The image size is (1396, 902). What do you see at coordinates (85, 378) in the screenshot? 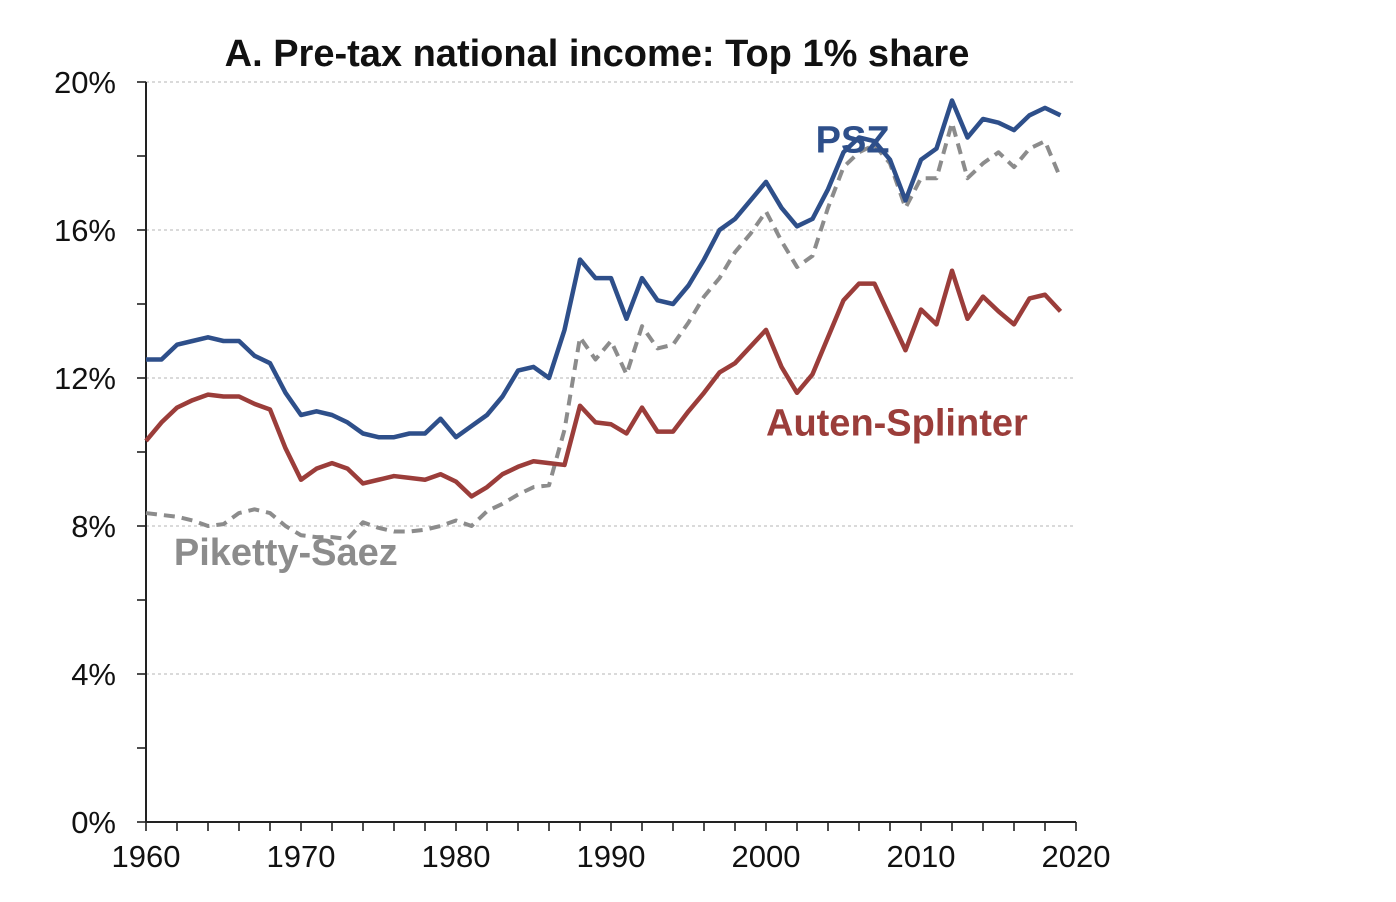
I see `y-tick-label: 12%` at bounding box center [85, 378].